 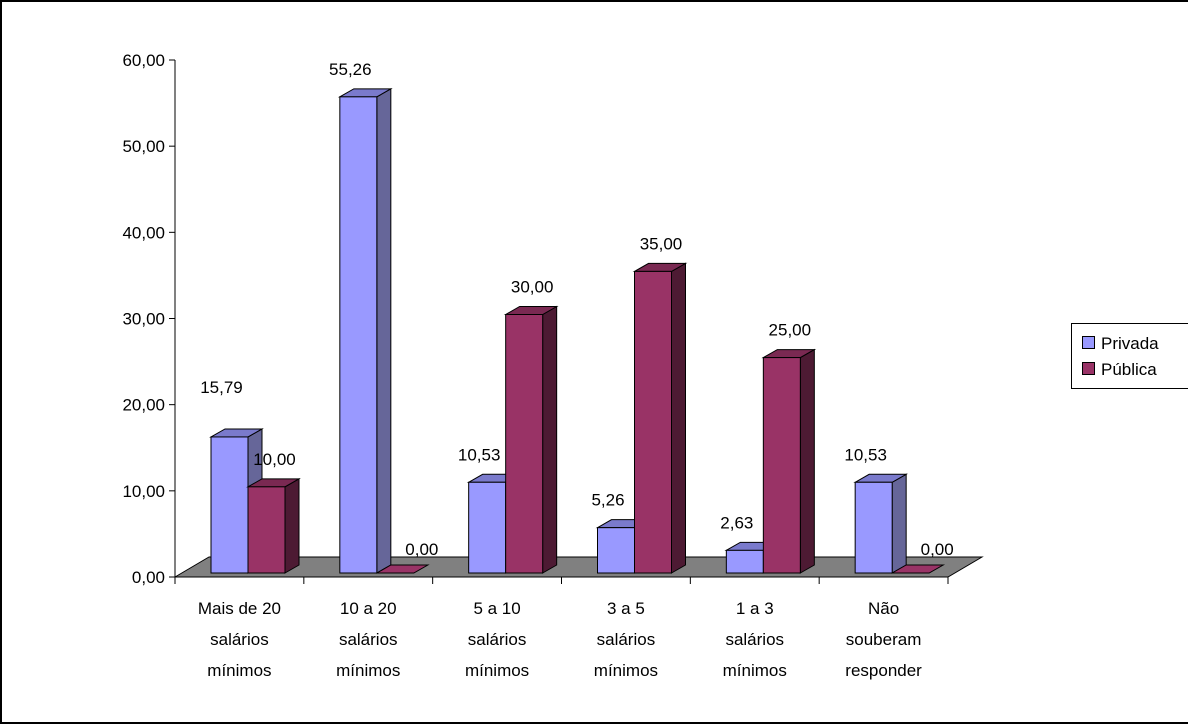 What do you see at coordinates (143, 319) in the screenshot?
I see `y-tick-label: 30,00` at bounding box center [143, 319].